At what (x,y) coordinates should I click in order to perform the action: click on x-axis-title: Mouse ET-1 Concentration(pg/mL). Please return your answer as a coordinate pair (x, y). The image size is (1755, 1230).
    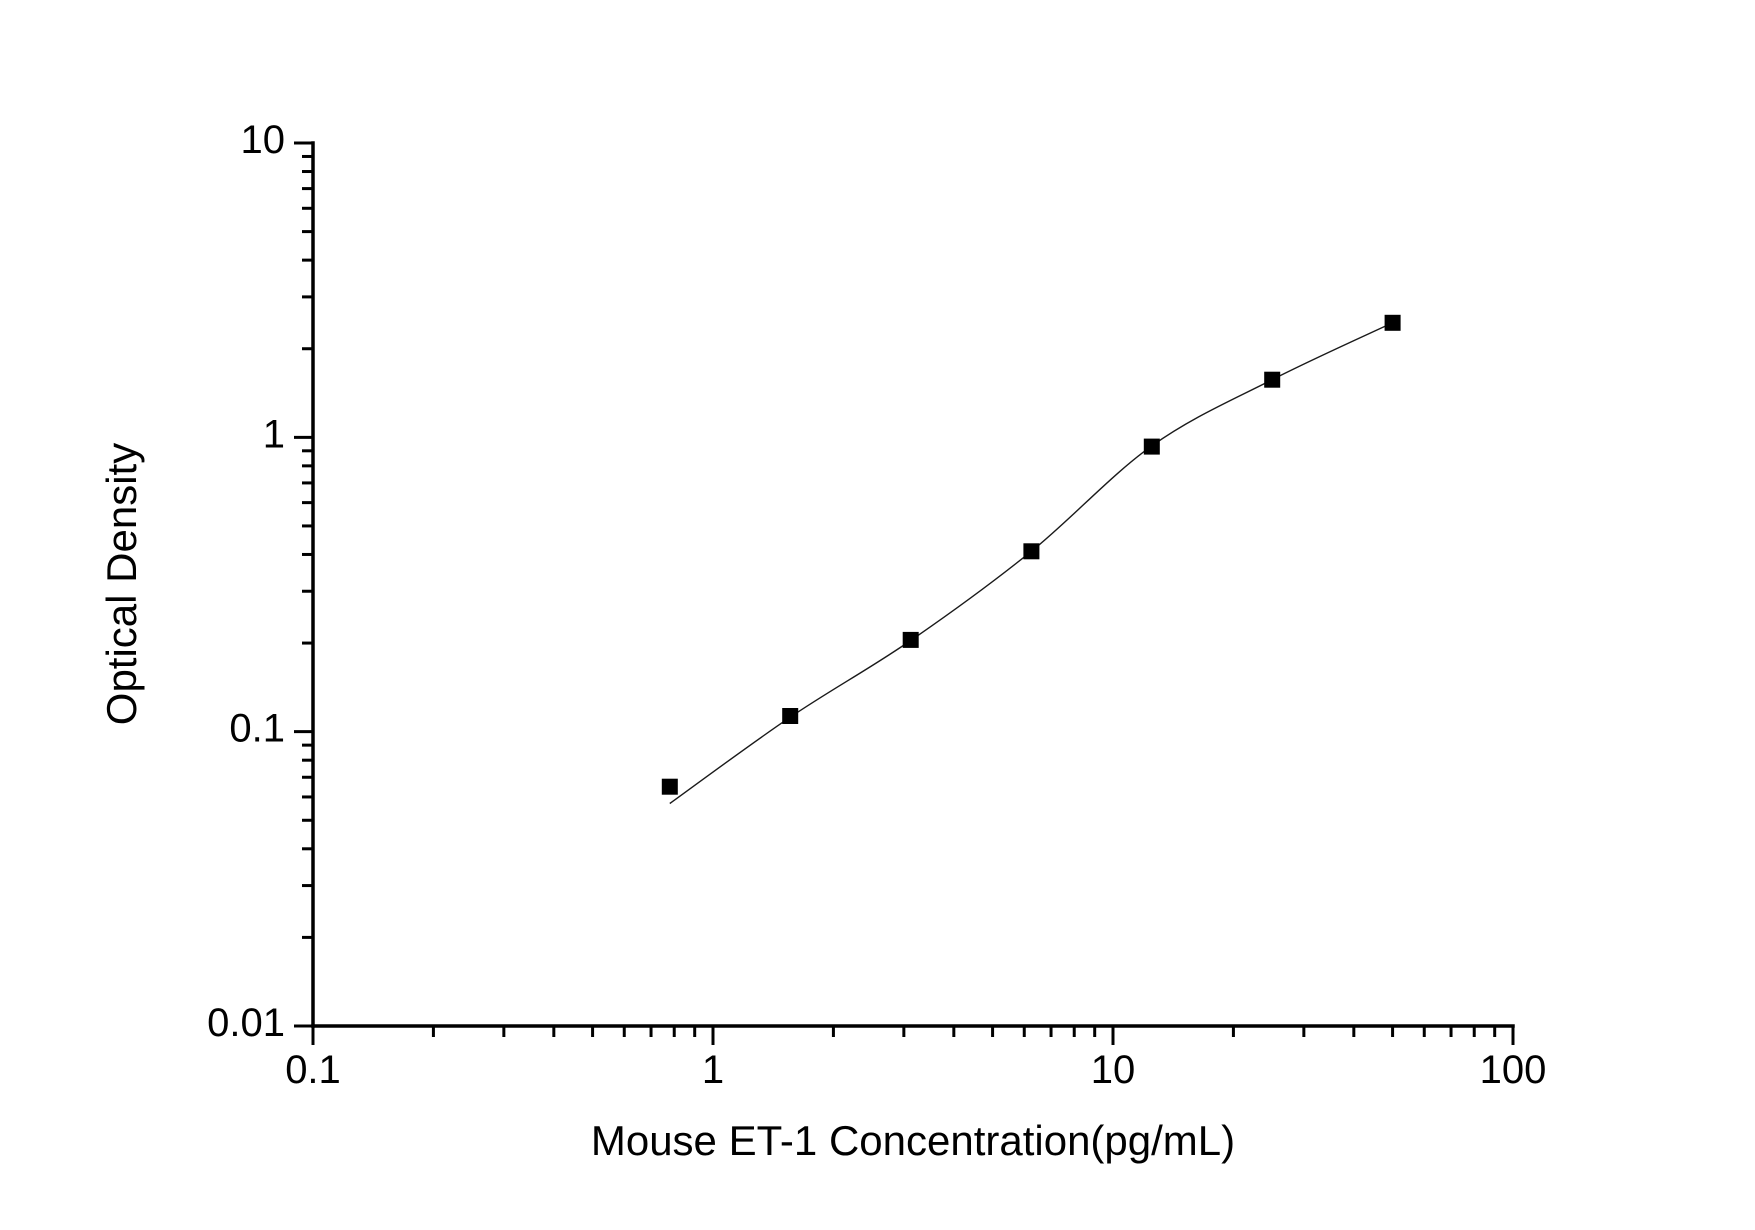
    Looking at the image, I should click on (913, 1140).